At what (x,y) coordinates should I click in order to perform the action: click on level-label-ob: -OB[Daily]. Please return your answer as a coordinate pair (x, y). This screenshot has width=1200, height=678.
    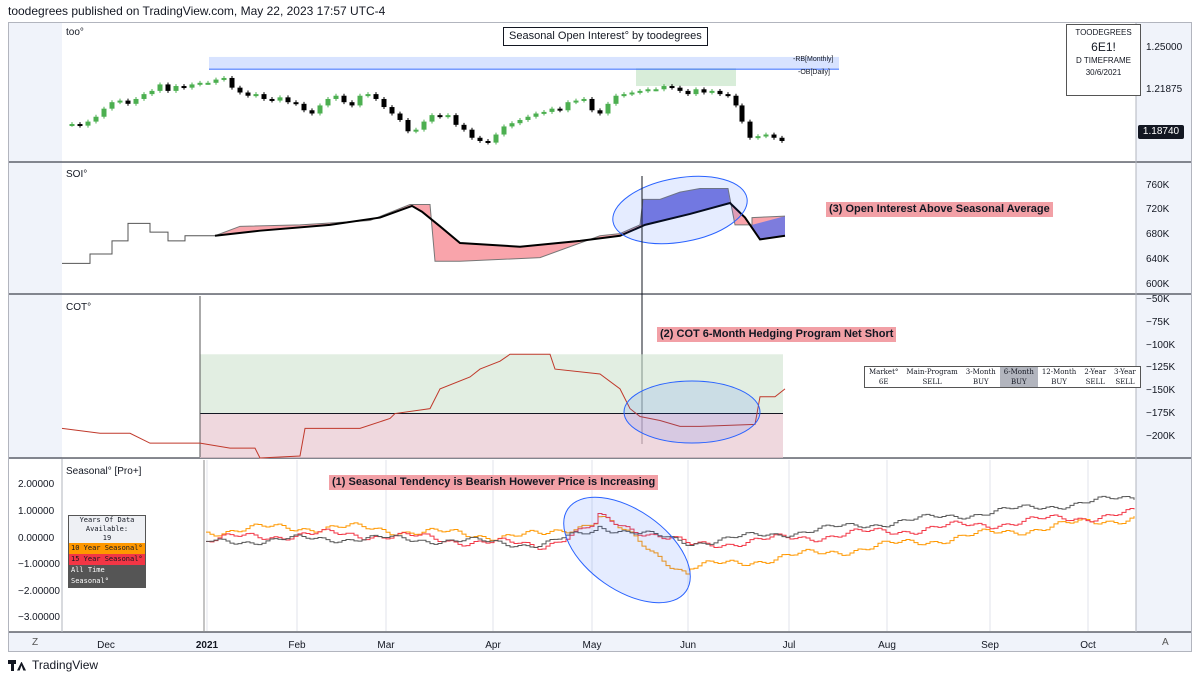
    Looking at the image, I should click on (814, 72).